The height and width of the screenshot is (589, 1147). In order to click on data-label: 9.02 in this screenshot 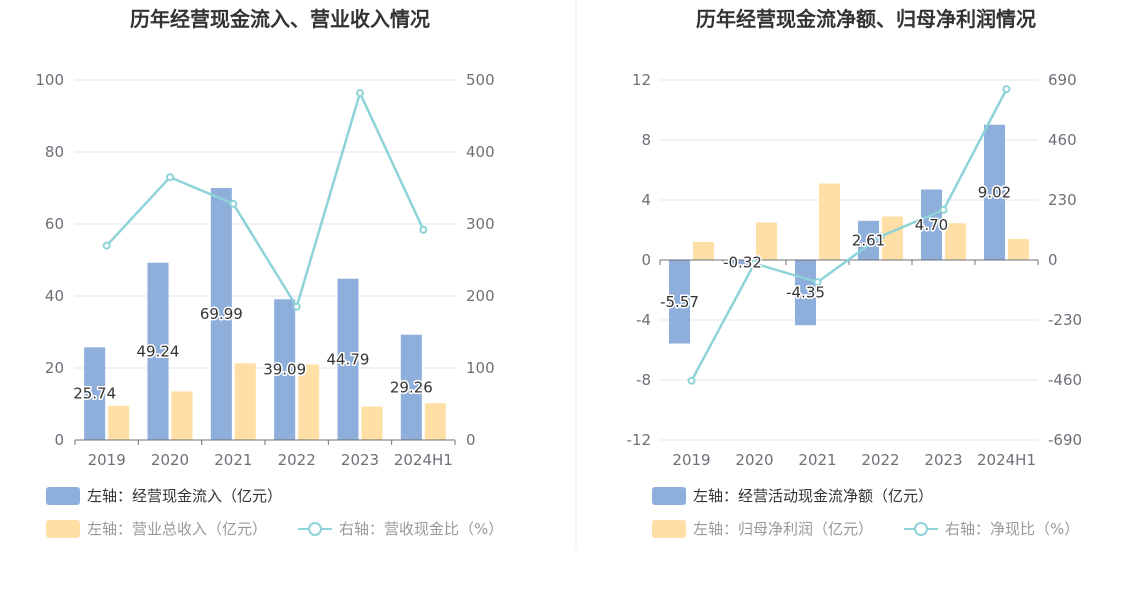, I will do `click(994, 192)`.